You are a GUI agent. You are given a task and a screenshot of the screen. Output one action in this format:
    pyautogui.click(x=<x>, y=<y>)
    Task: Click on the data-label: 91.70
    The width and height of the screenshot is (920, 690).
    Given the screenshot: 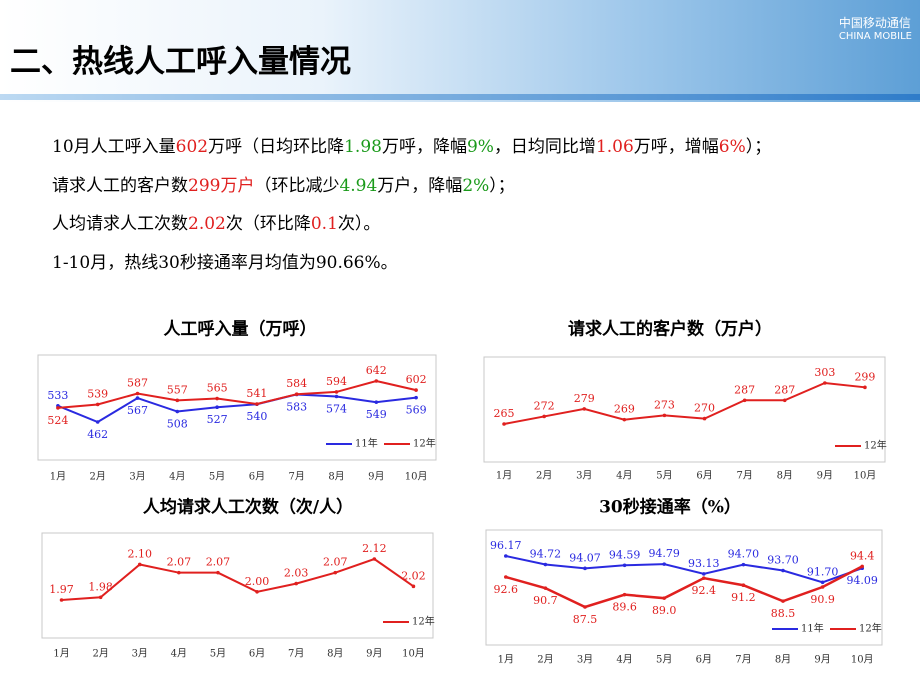 What is the action you would take?
    pyautogui.click(x=823, y=571)
    